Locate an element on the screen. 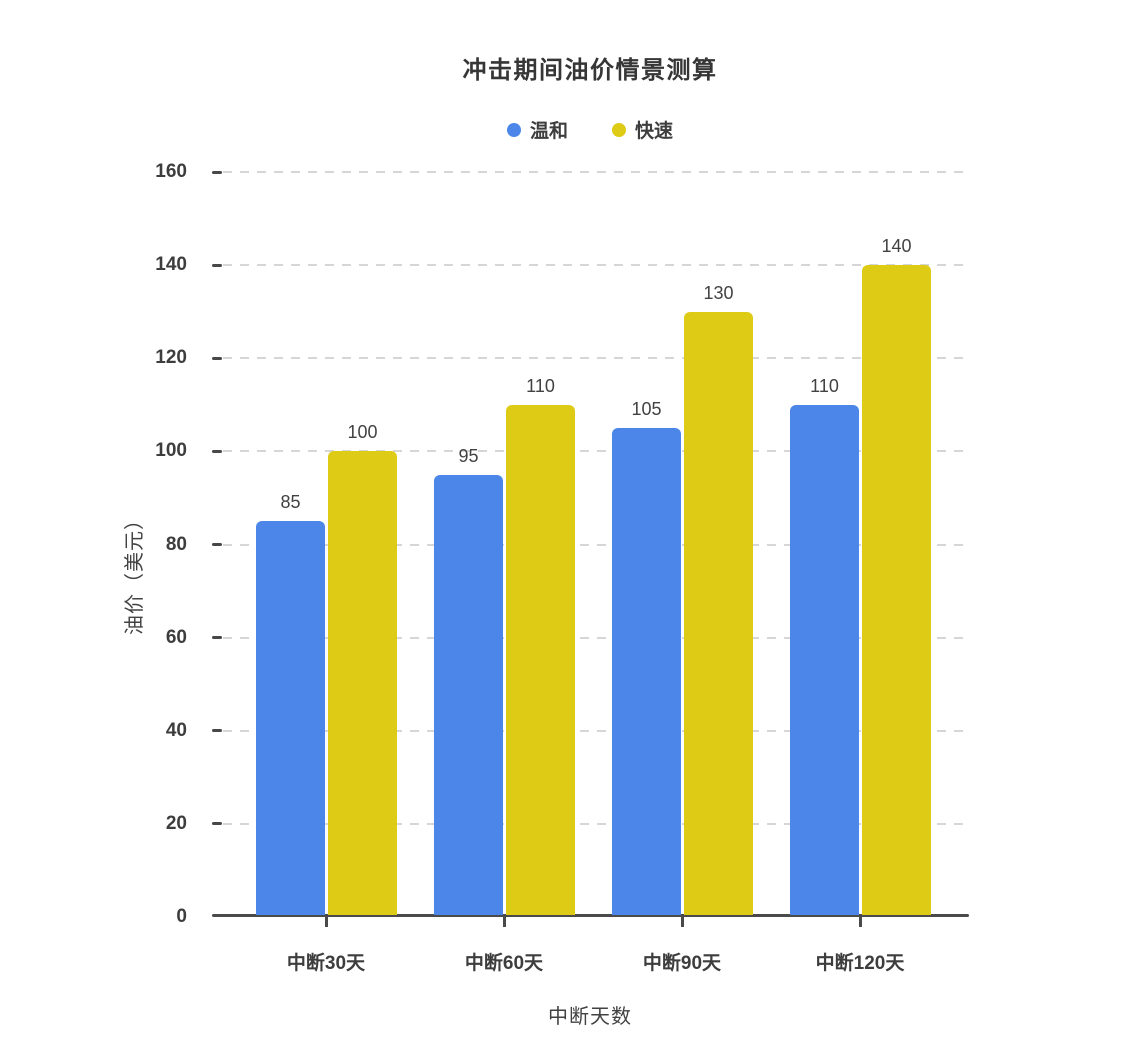 The image size is (1125, 1048). legend-item-快速: 快速 is located at coordinates (642, 129).